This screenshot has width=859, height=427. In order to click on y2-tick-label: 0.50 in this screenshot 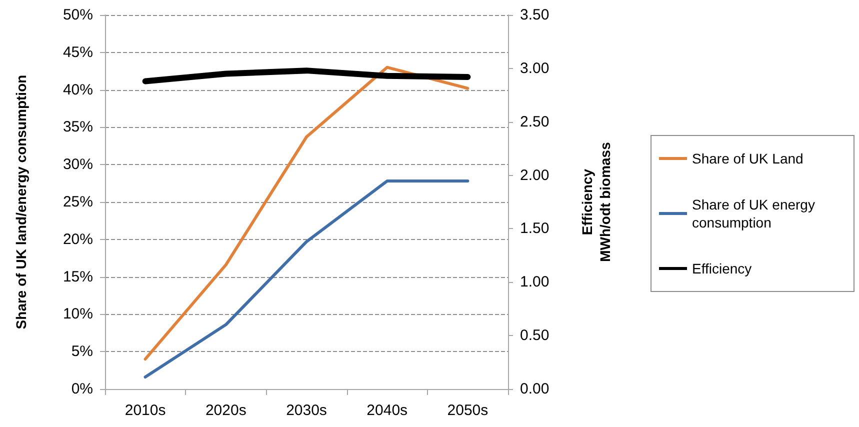, I will do `click(535, 335)`.